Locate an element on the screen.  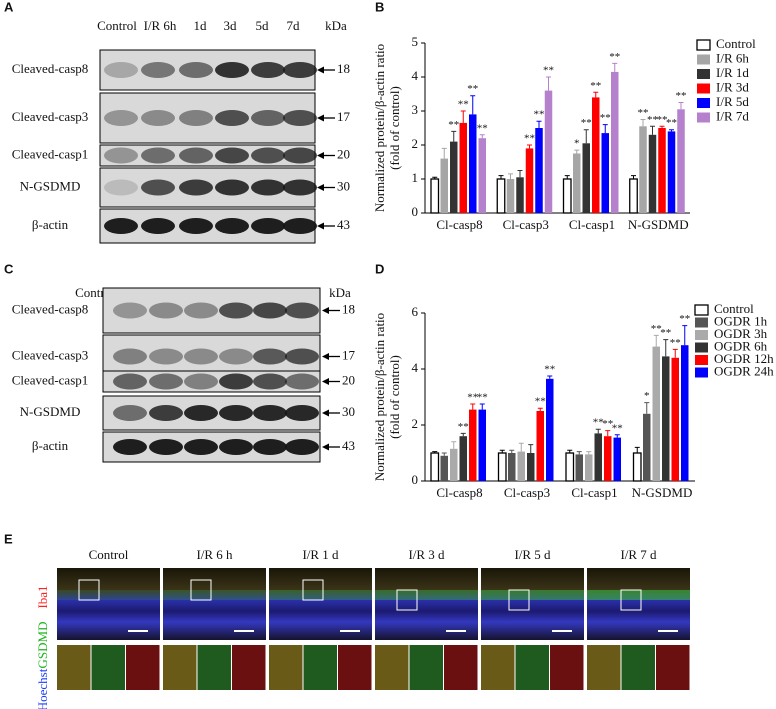
lane-label: 3d is located at coordinates (231, 25).